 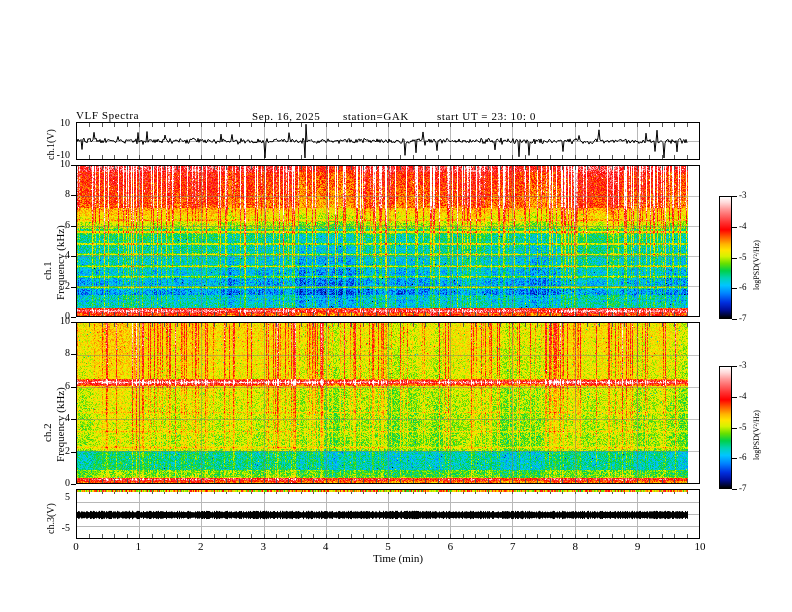 I want to click on colorbar-ch1-label: logPSD(V²/Hz), so click(x=756, y=265).